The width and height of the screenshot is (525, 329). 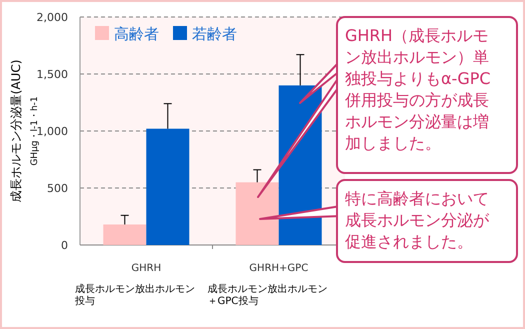 What do you see at coordinates (52, 74) in the screenshot?
I see `y-tick-label: 1,500` at bounding box center [52, 74].